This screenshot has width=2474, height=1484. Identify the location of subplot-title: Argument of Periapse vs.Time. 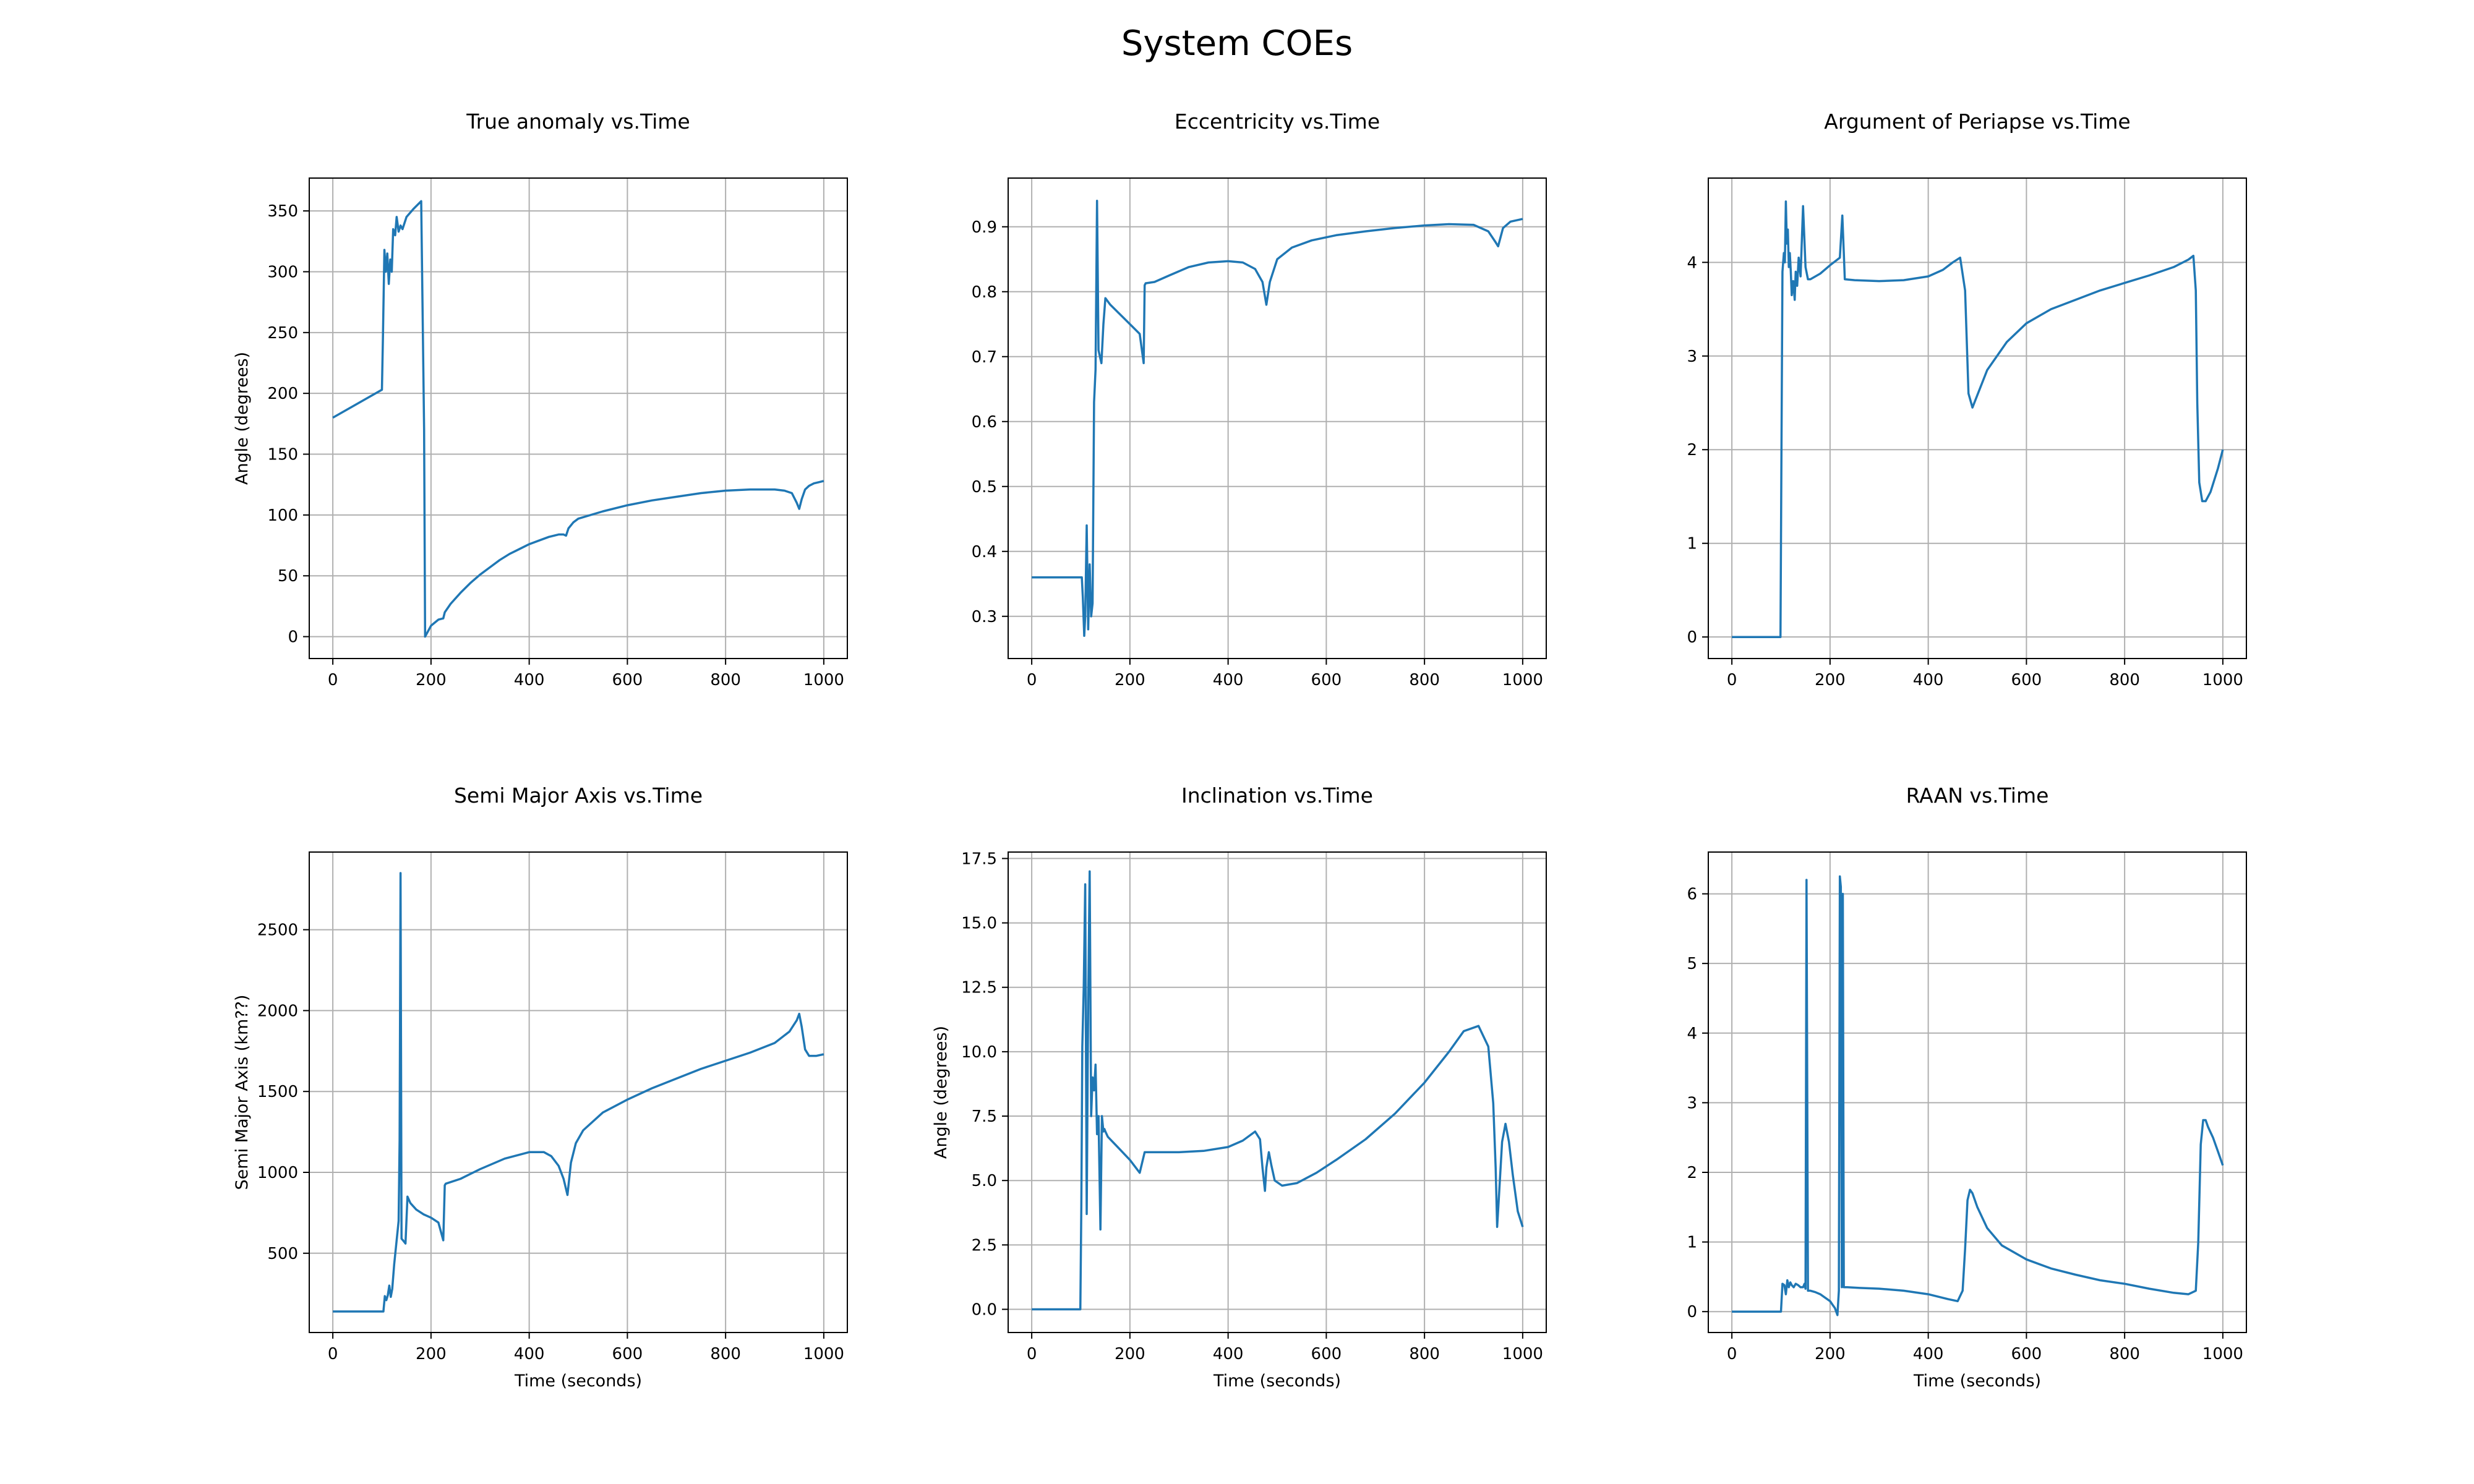
(1977, 121).